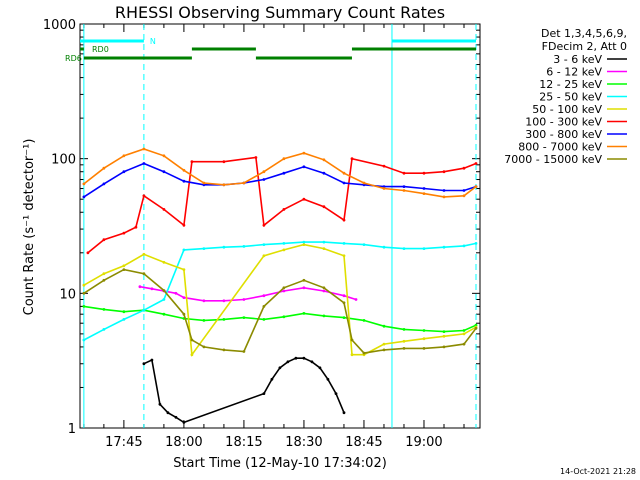 The image size is (640, 480). What do you see at coordinates (303, 442) in the screenshot?
I see `x-tick-label: 18:30` at bounding box center [303, 442].